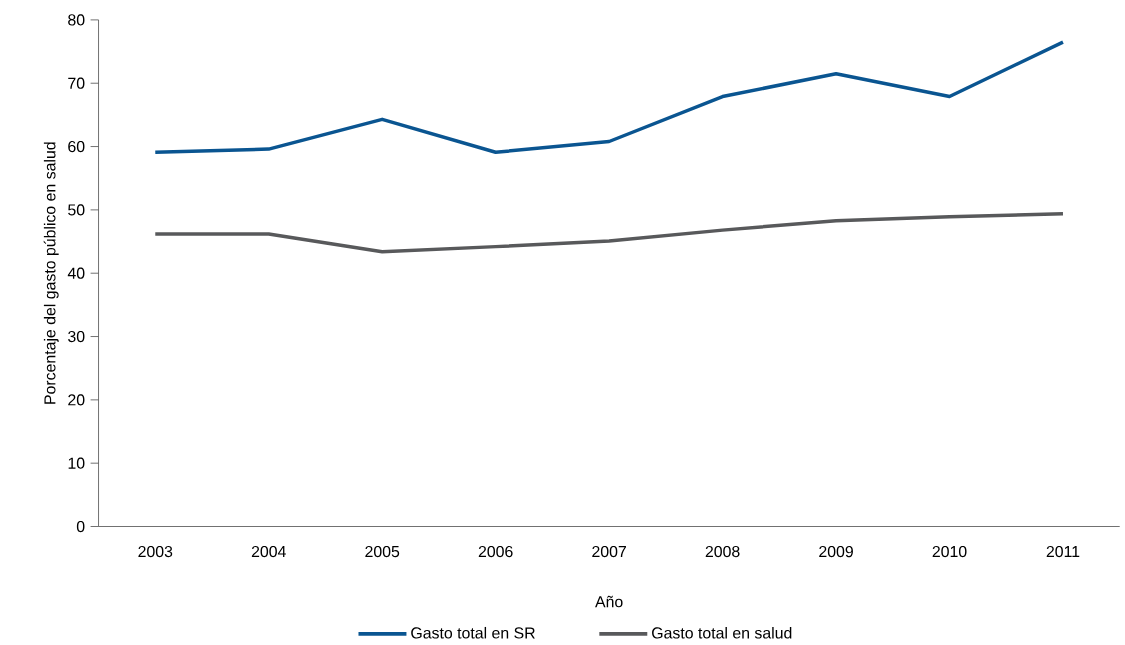 The image size is (1125, 645). What do you see at coordinates (76, 210) in the screenshot?
I see `y-tick-label: 50` at bounding box center [76, 210].